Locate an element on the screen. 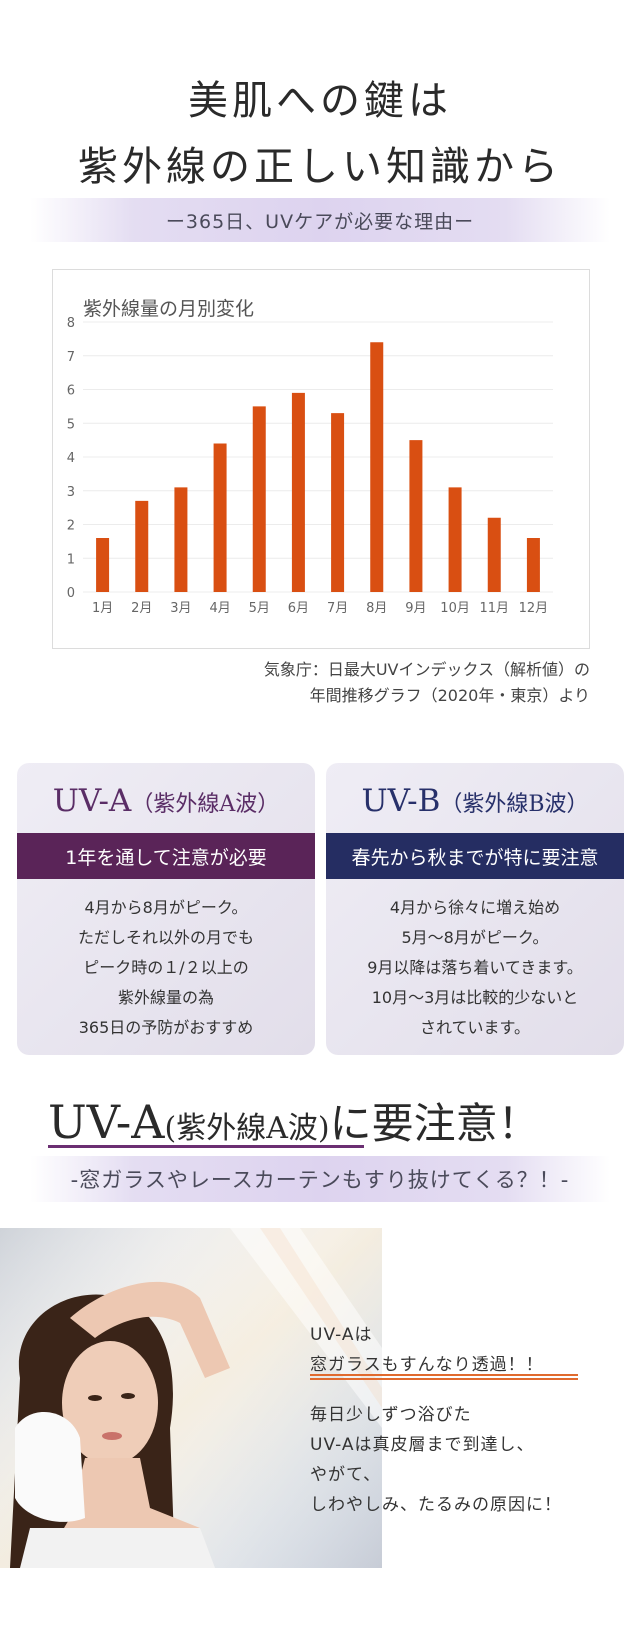 The width and height of the screenshot is (640, 1632). uva-card-line: ピーク時の１/２以上の is located at coordinates (166, 967).